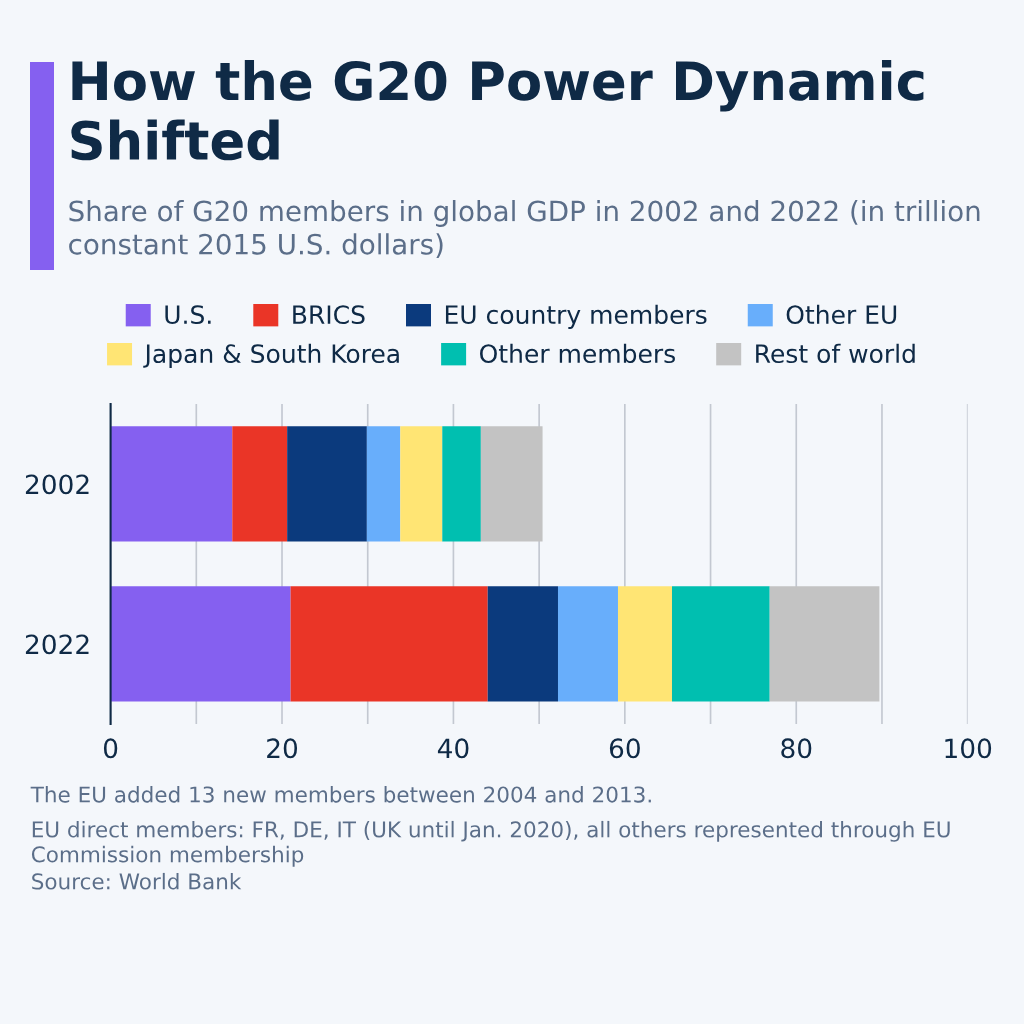 The height and width of the screenshot is (1024, 1024). I want to click on legend-label: U.S., so click(188, 315).